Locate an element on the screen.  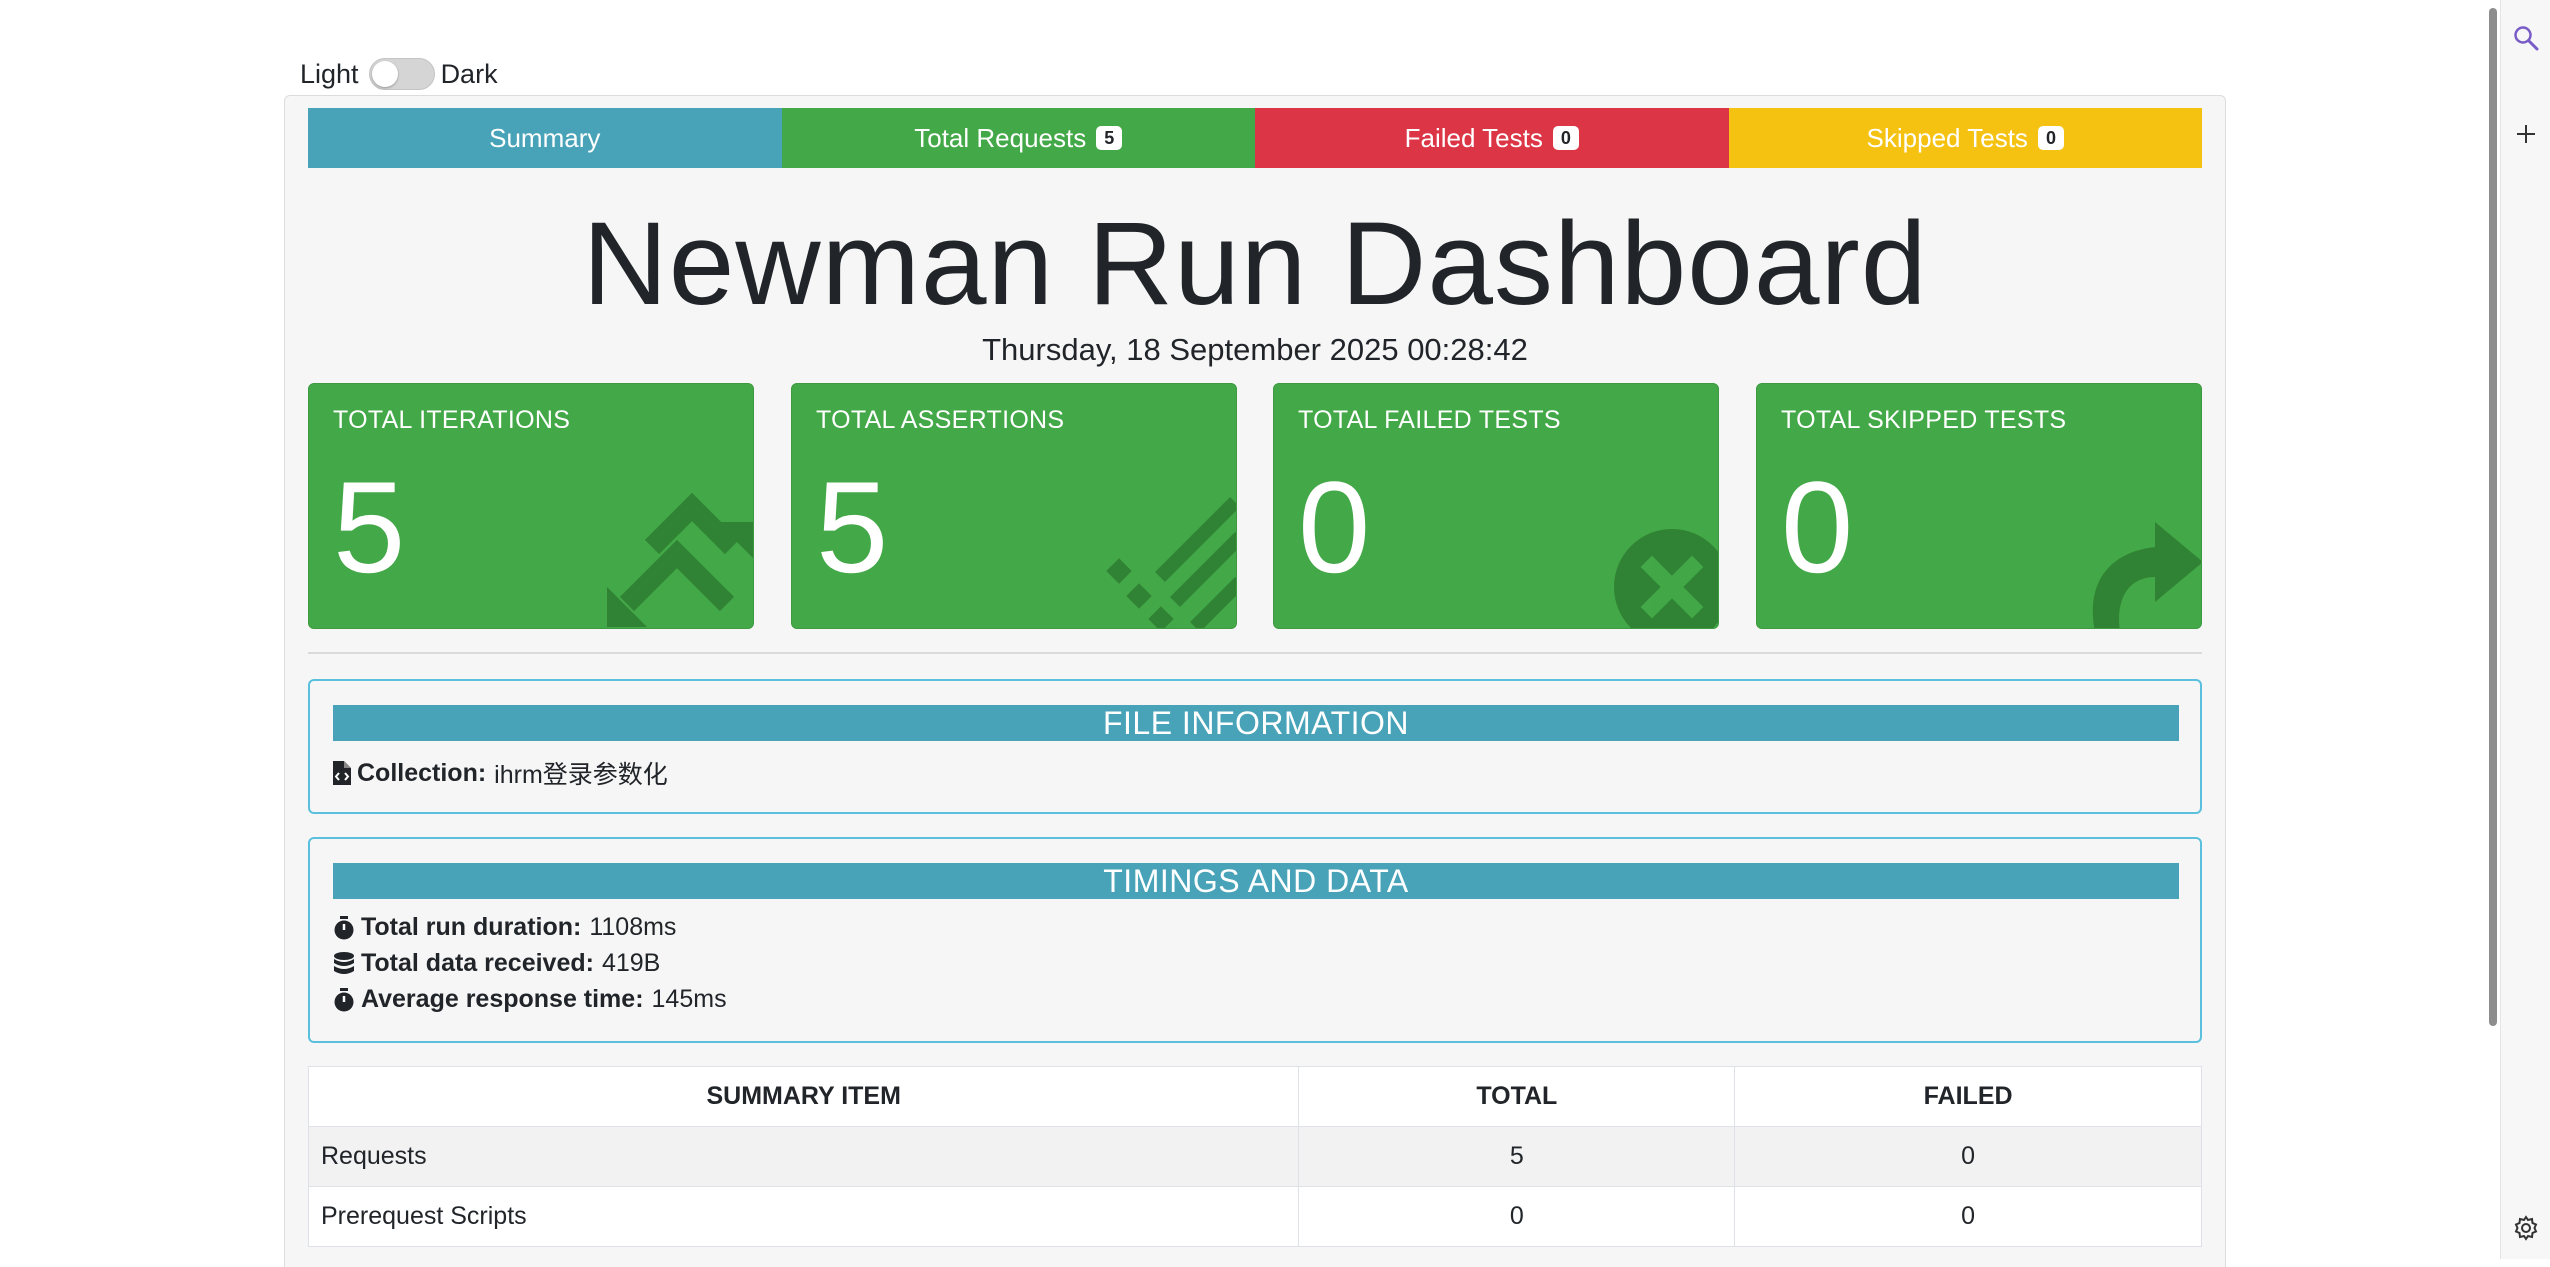
dark-label: Dark is located at coordinates (469, 73).